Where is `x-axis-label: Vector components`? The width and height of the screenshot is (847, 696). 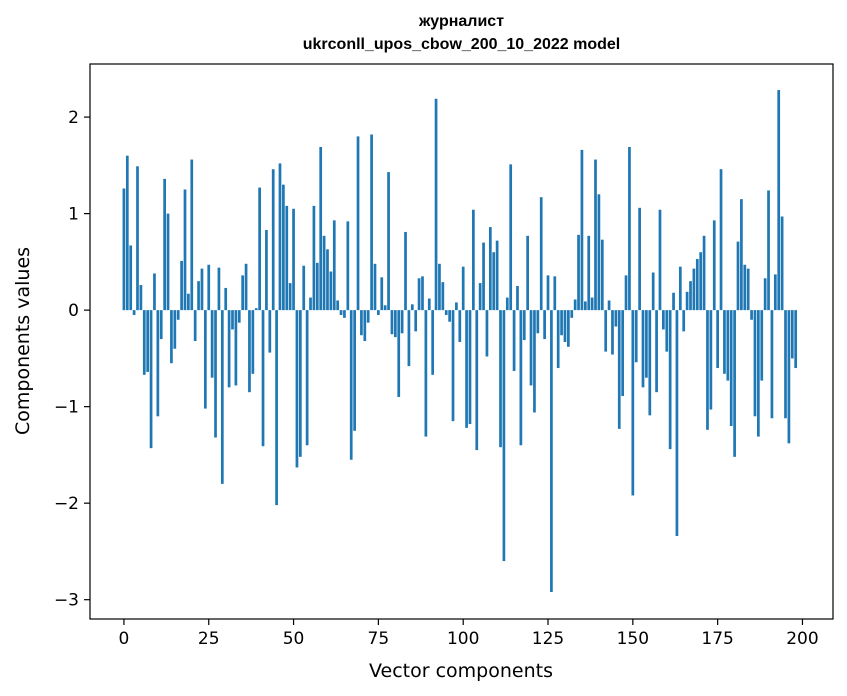
x-axis-label: Vector components is located at coordinates (461, 671).